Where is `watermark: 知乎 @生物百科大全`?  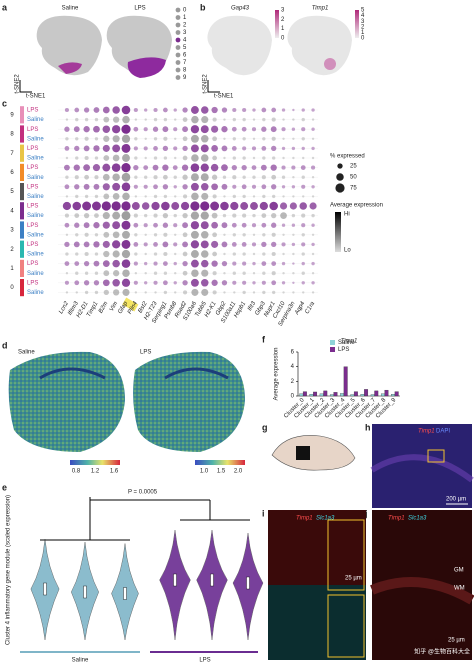
watermark: 知乎 @生物百科大全 is located at coordinates (442, 652).